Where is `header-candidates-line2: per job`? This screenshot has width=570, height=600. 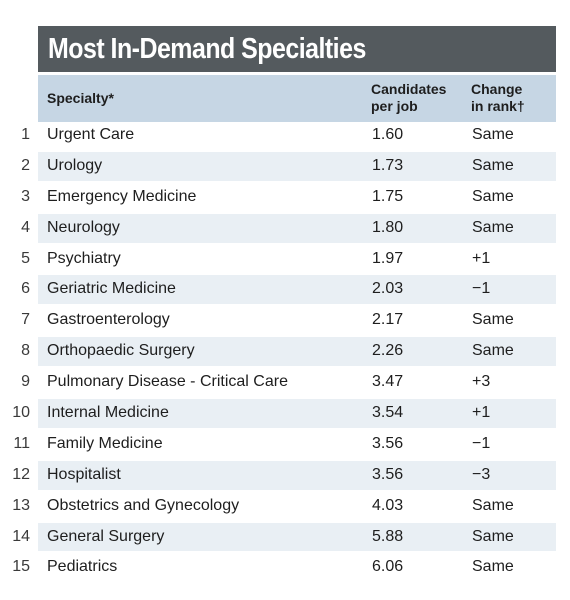 header-candidates-line2: per job is located at coordinates (394, 106).